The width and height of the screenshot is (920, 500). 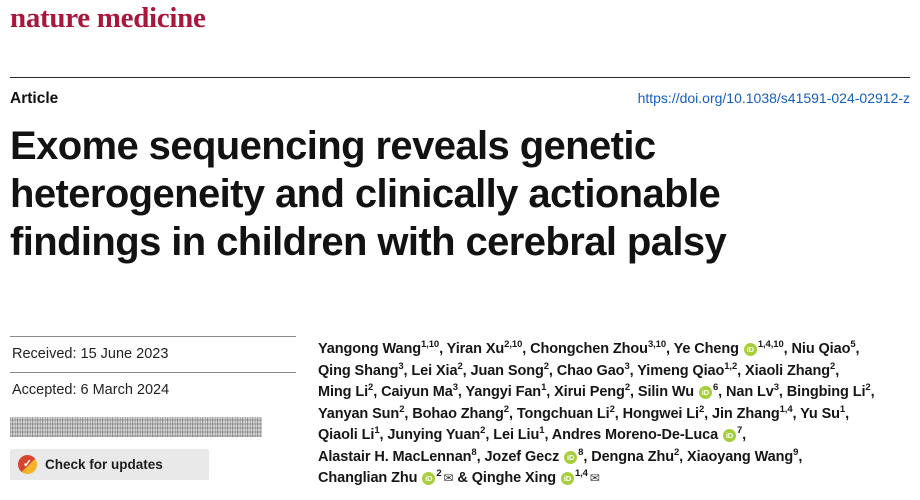 I want to click on author-affiliation-sup: 1,10, so click(x=430, y=345).